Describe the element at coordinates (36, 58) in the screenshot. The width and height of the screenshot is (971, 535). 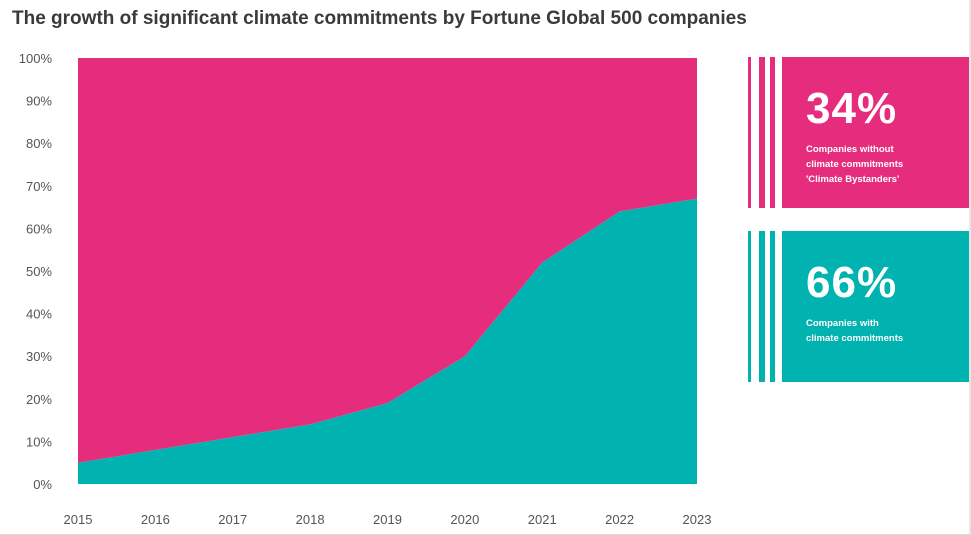
I see `y-tick-label: 100%` at that location.